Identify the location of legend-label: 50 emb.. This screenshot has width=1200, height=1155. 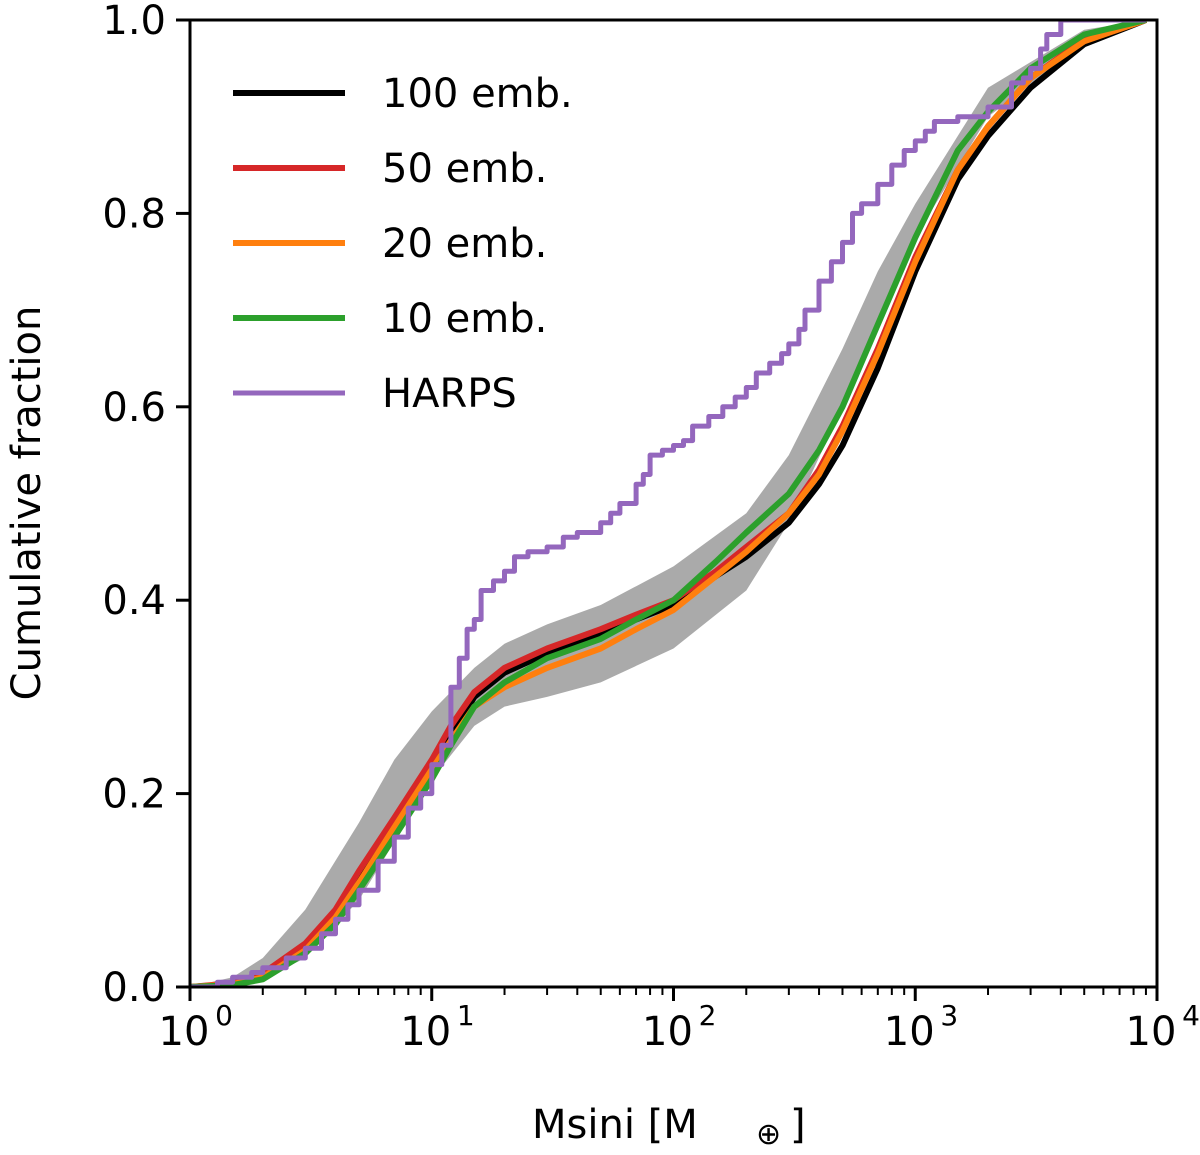
(464, 169).